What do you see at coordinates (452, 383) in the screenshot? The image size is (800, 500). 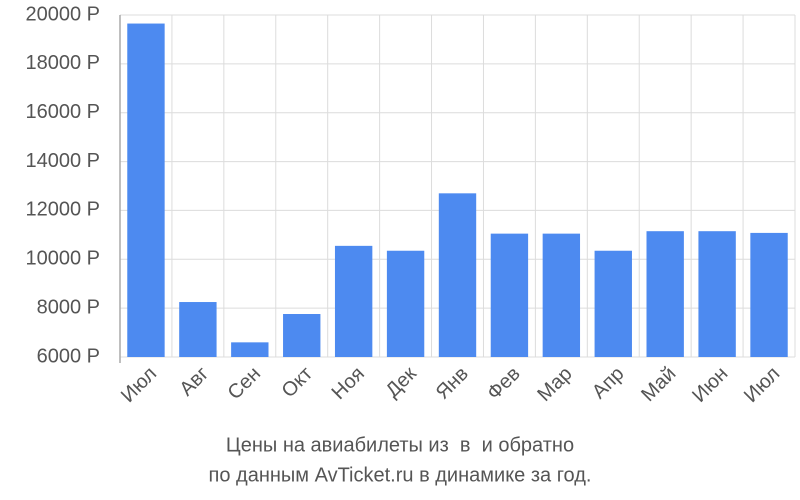 I see `x-tick-label: Янв` at bounding box center [452, 383].